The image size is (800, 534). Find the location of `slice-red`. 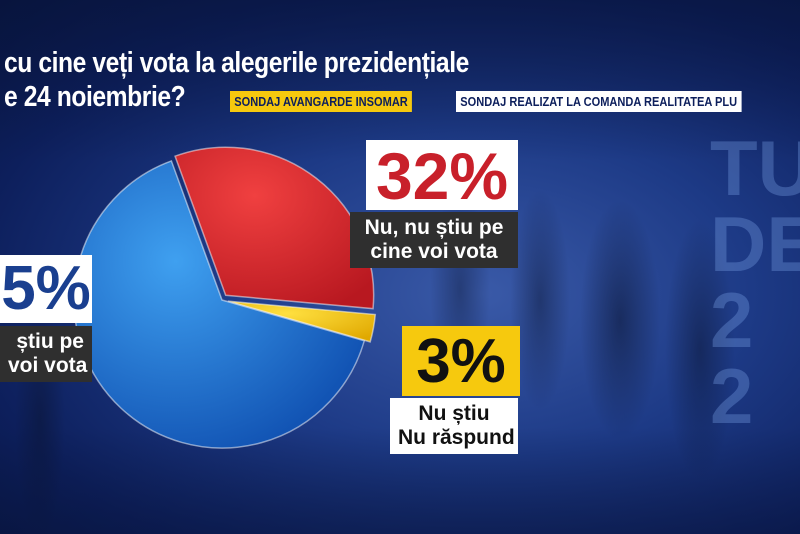

slice-red is located at coordinates (274, 228).